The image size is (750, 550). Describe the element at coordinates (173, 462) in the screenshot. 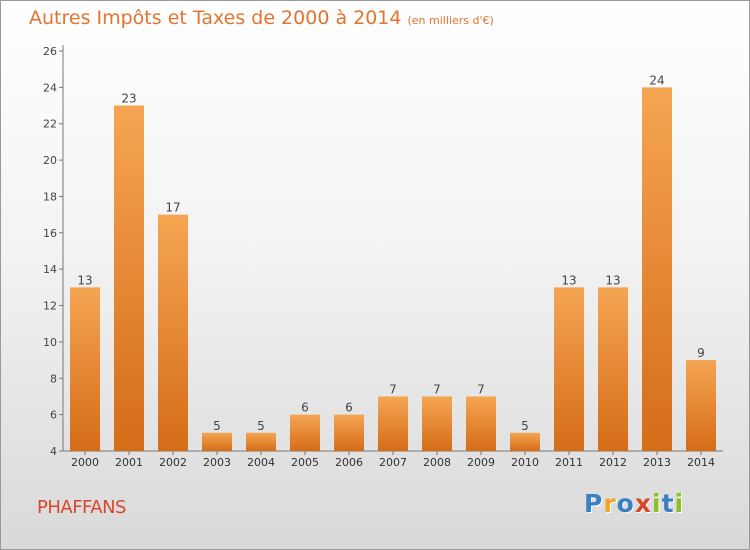

I see `x-tick-label: 2002` at that location.